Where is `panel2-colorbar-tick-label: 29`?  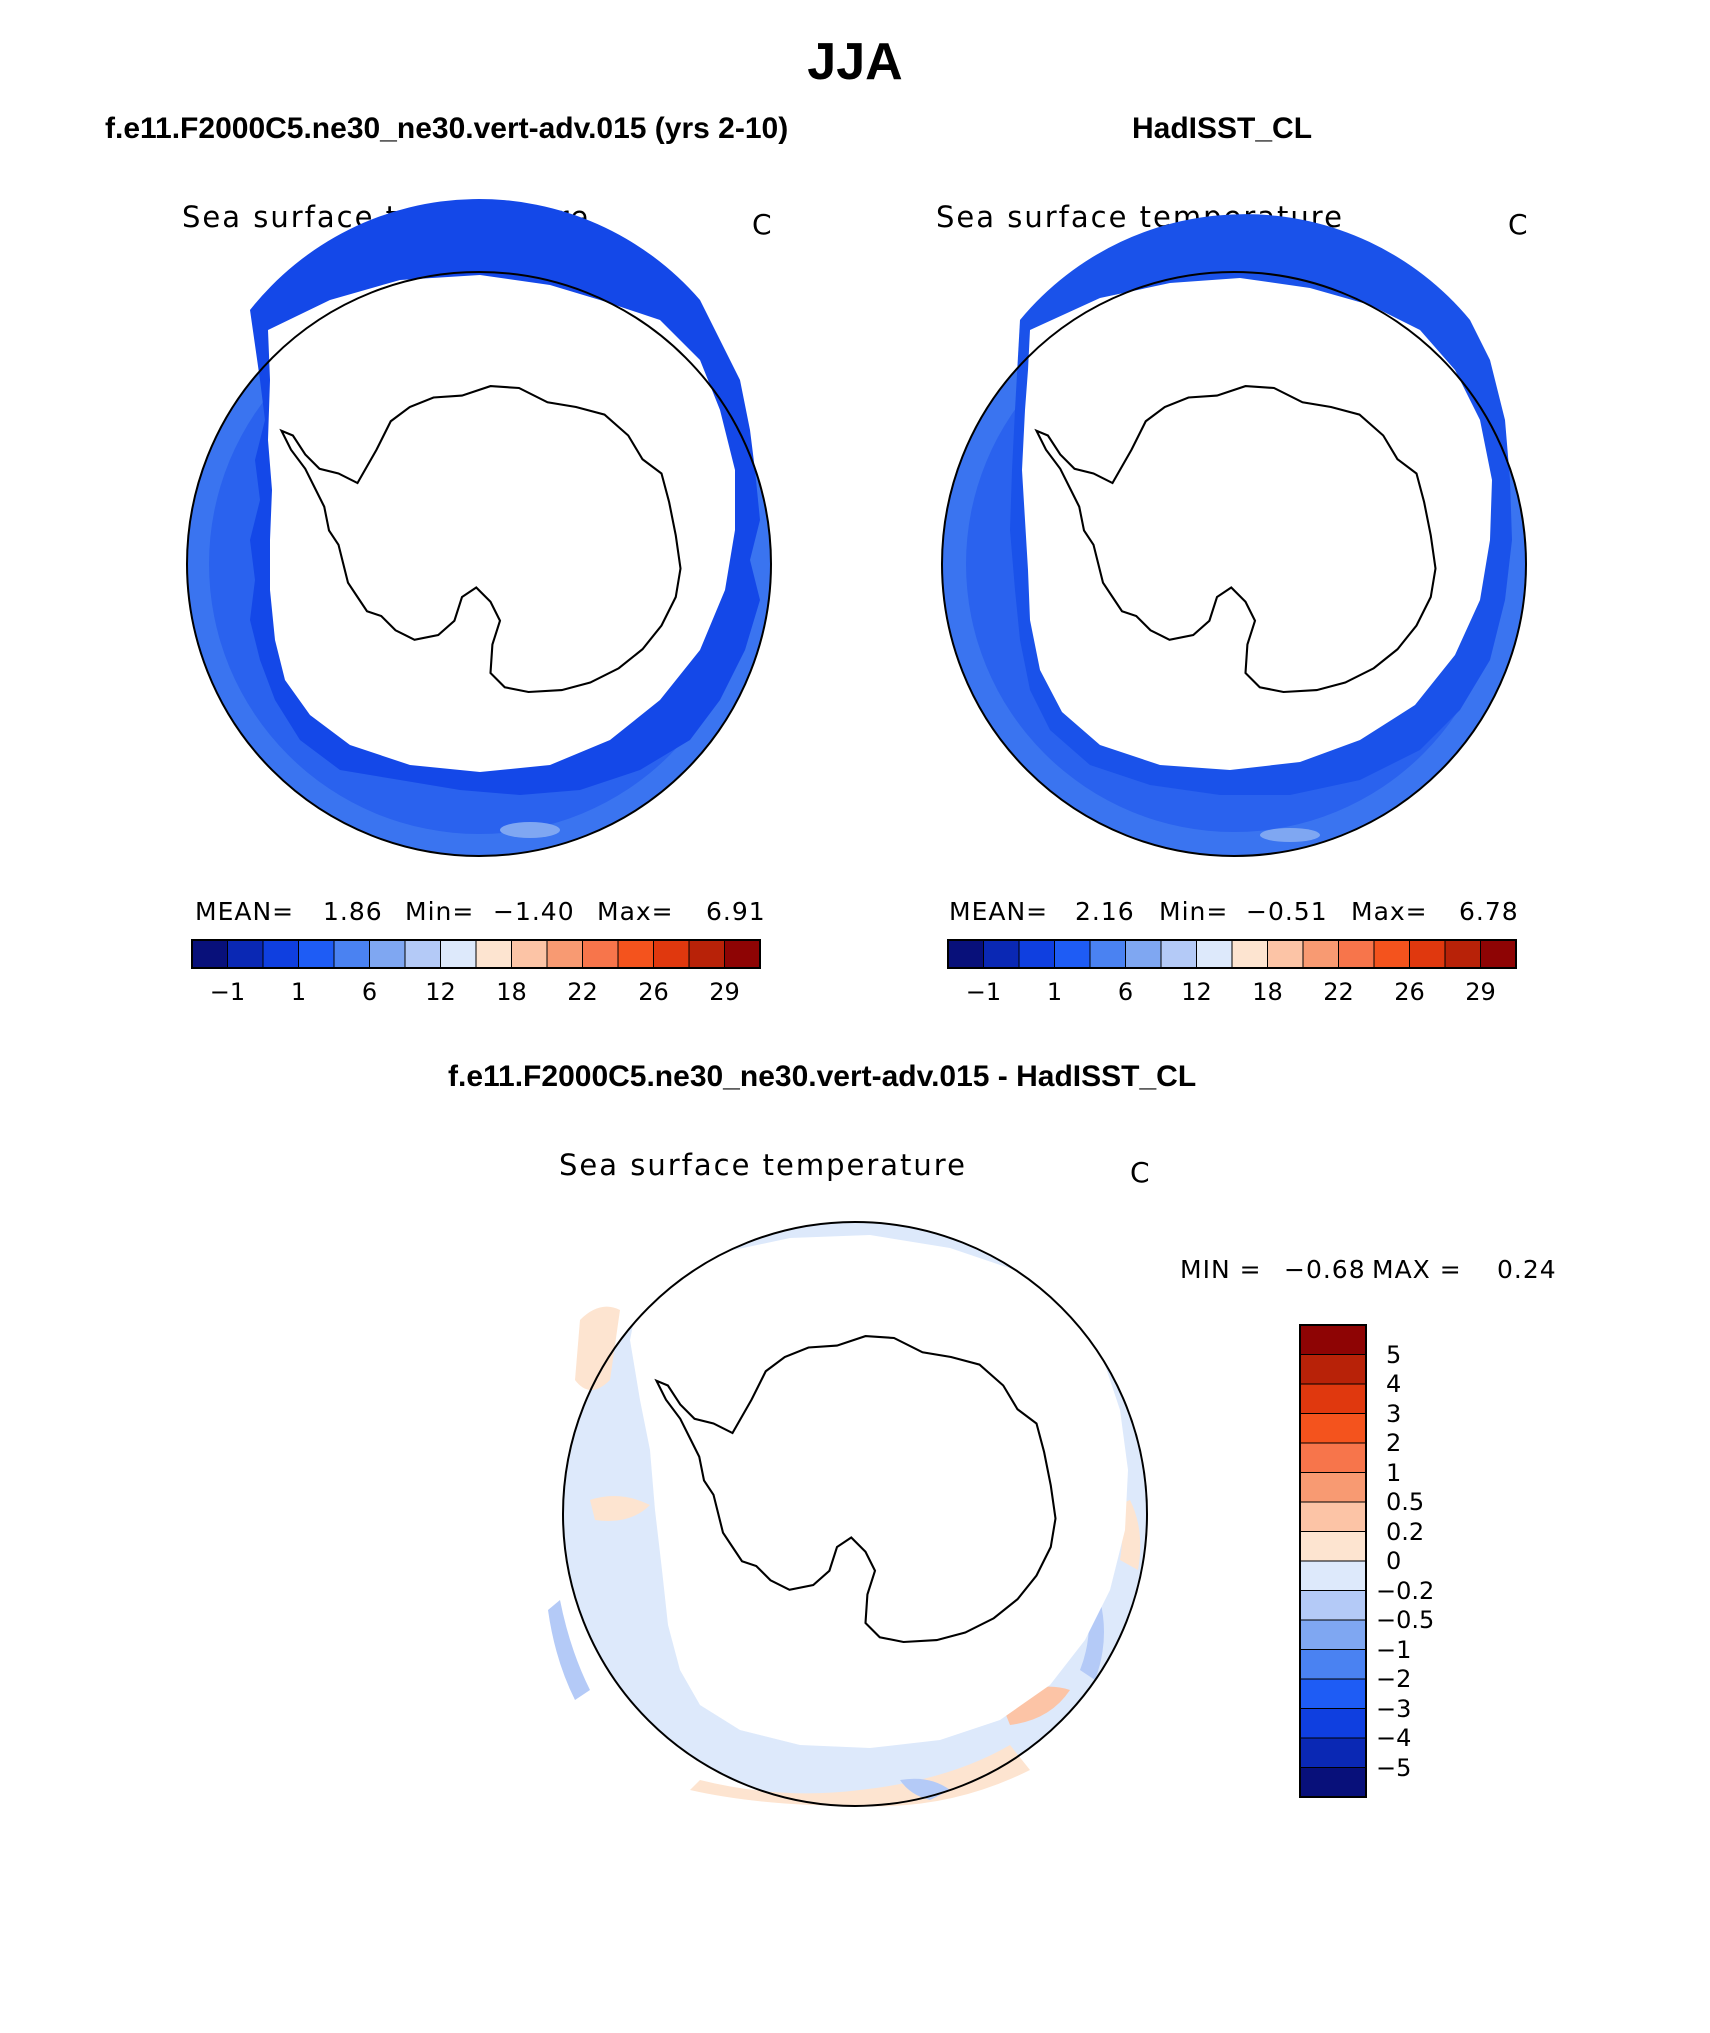 panel2-colorbar-tick-label: 29 is located at coordinates (1480, 992).